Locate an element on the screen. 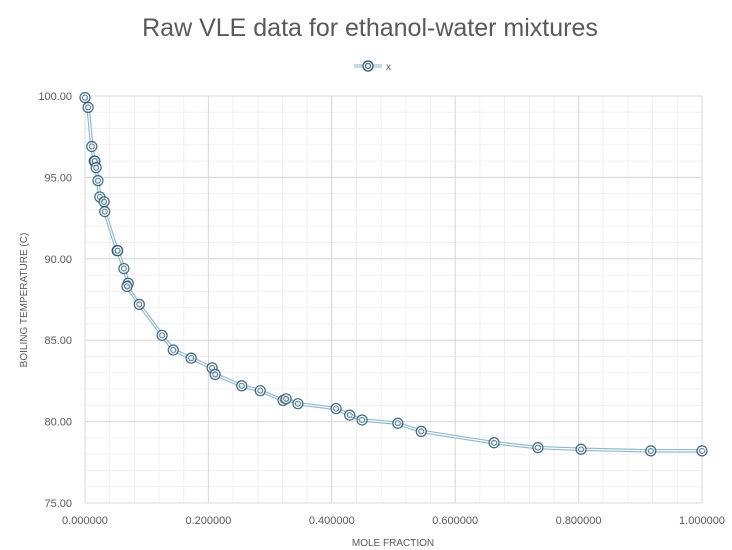  x-tick-label: 1.000000 is located at coordinates (702, 521).